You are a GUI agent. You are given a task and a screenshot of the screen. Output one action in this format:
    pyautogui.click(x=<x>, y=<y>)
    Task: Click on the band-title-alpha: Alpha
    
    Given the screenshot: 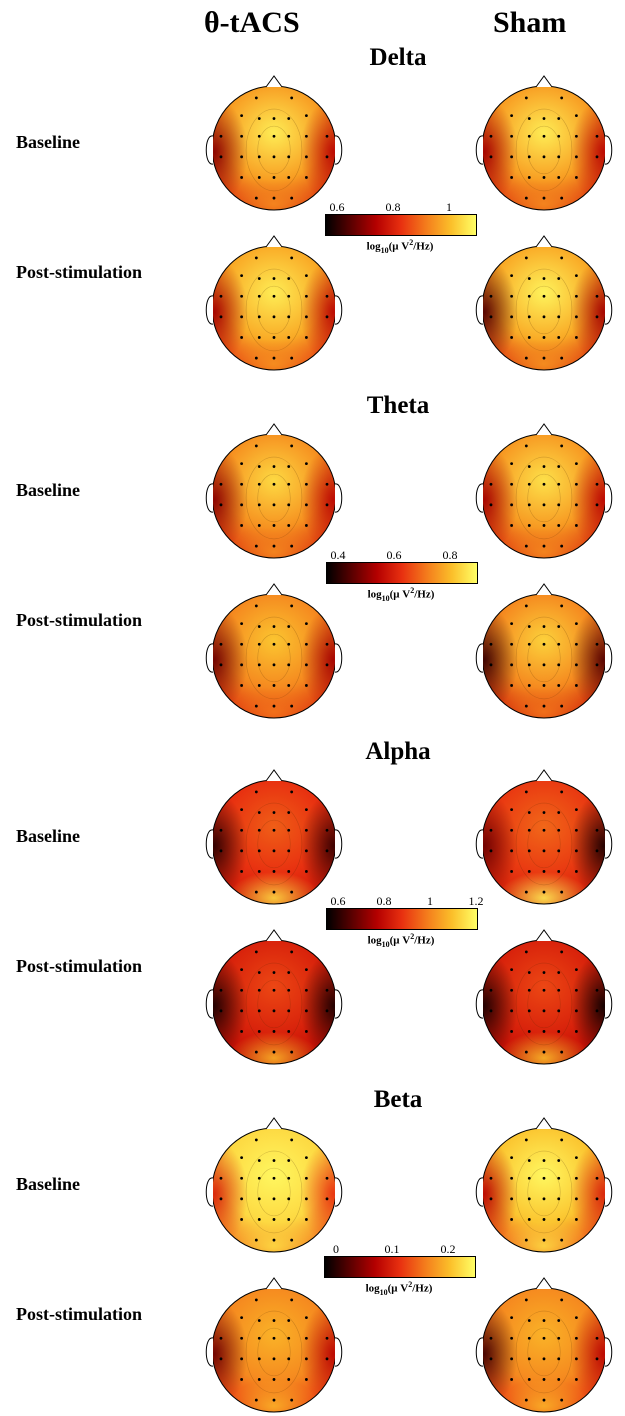 What is the action you would take?
    pyautogui.click(x=398, y=751)
    